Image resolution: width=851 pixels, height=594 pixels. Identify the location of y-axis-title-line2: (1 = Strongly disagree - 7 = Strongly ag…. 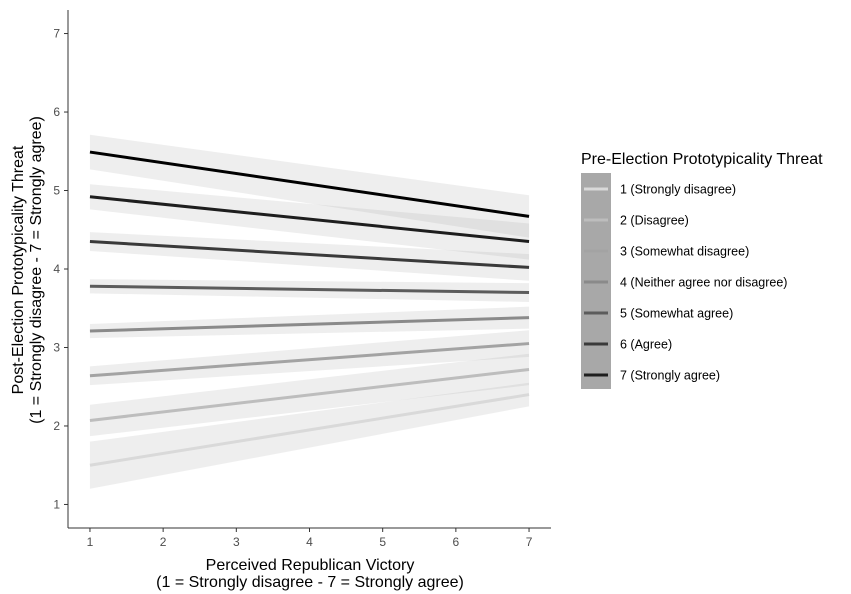
(36, 270).